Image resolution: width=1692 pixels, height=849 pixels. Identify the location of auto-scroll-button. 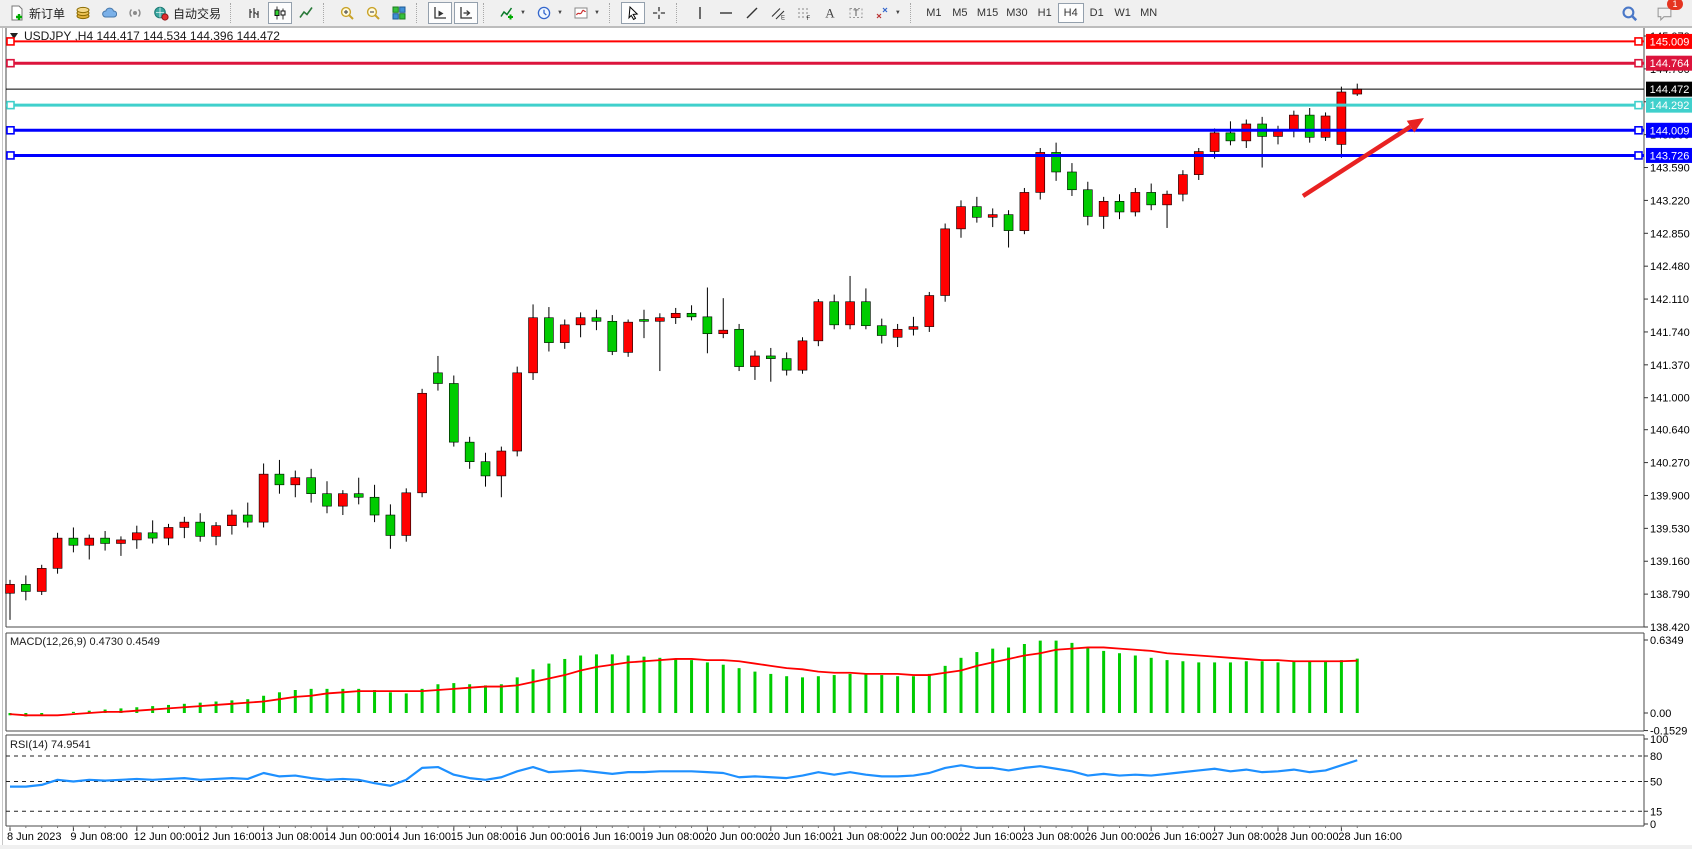
(440, 13).